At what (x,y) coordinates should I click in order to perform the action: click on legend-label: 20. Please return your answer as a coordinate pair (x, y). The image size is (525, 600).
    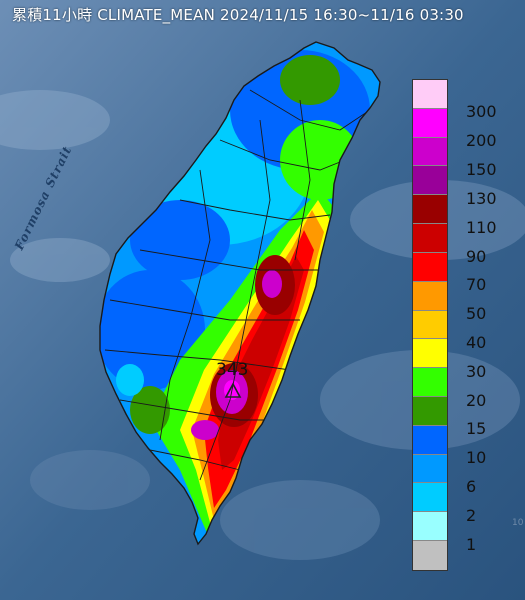
    Looking at the image, I should click on (476, 400).